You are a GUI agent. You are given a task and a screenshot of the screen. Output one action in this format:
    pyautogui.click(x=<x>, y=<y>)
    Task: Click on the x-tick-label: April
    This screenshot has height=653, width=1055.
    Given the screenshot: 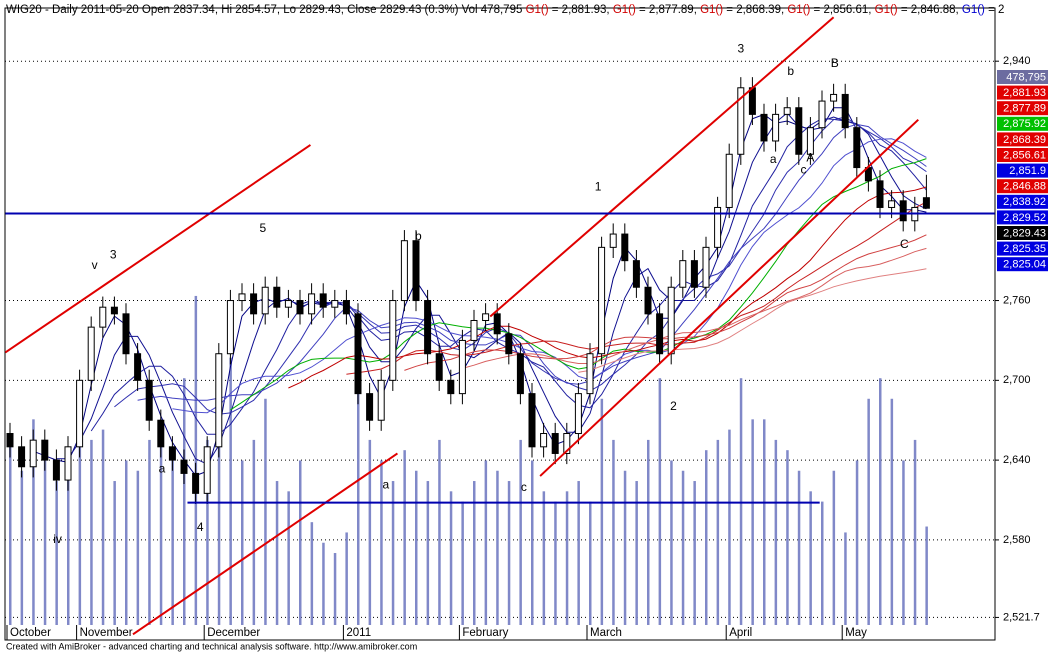 What is the action you would take?
    pyautogui.click(x=740, y=633)
    